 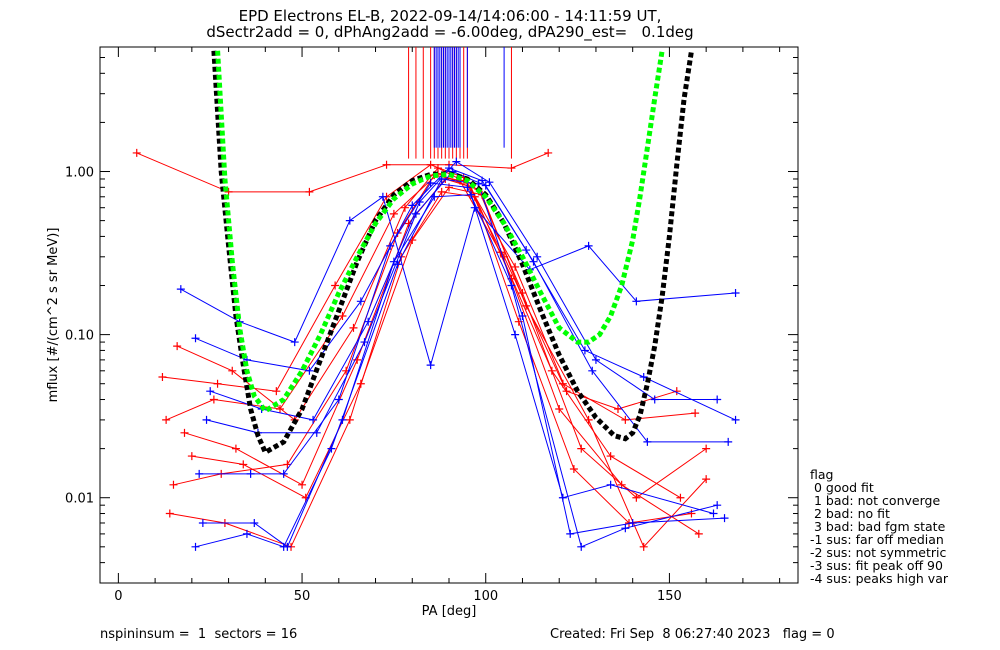 What do you see at coordinates (879, 578) in the screenshot?
I see `legend-row: -4 sus: peaks high var` at bounding box center [879, 578].